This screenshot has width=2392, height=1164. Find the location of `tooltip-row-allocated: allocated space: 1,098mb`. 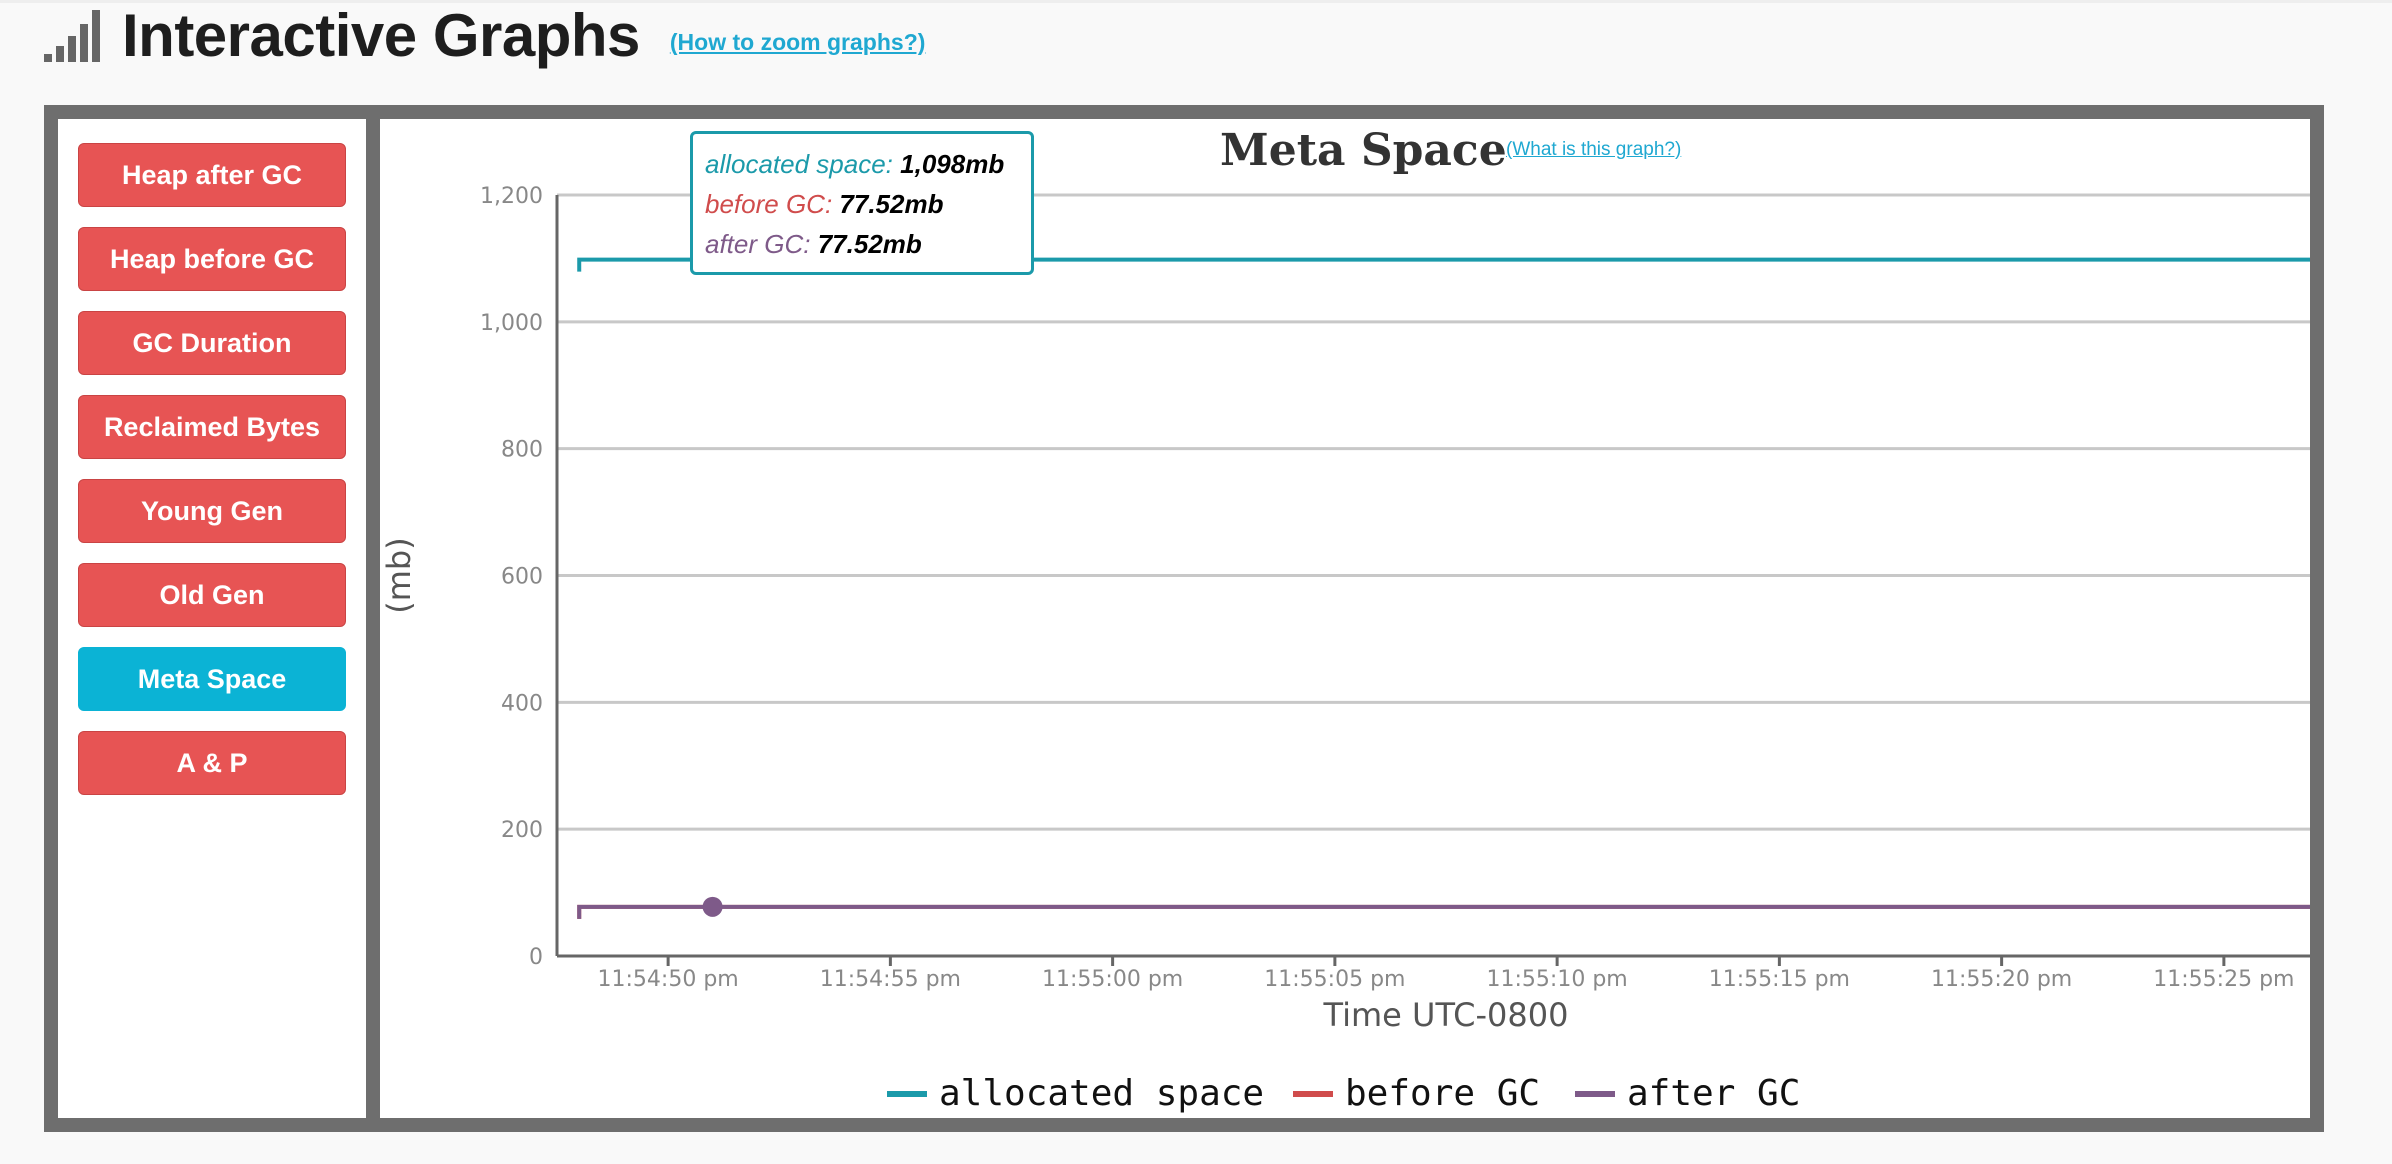

tooltip-row-allocated: allocated space: 1,098mb is located at coordinates (868, 164).